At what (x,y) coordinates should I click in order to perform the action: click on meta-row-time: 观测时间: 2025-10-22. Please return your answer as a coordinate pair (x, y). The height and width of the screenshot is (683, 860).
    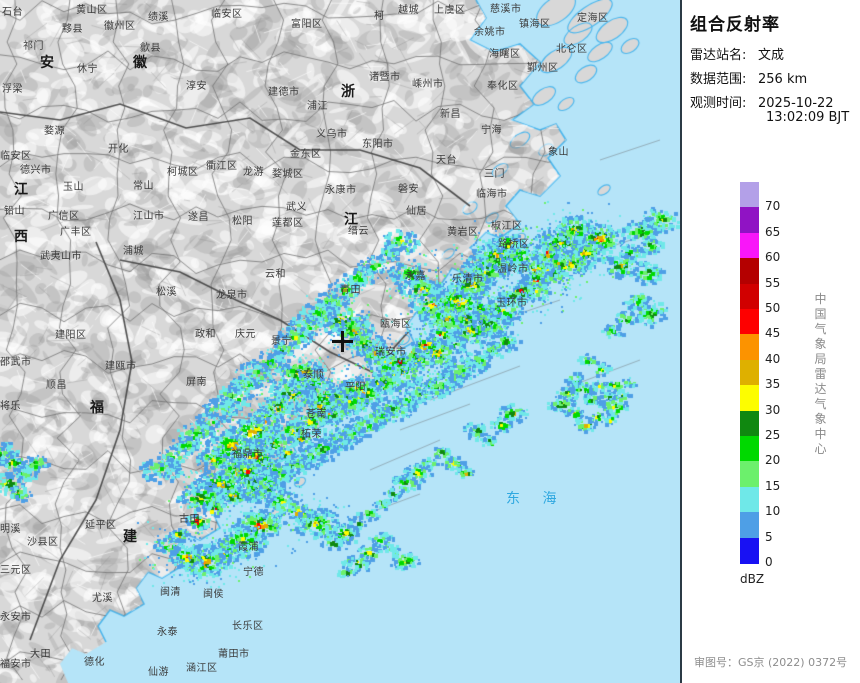
    Looking at the image, I should click on (762, 101).